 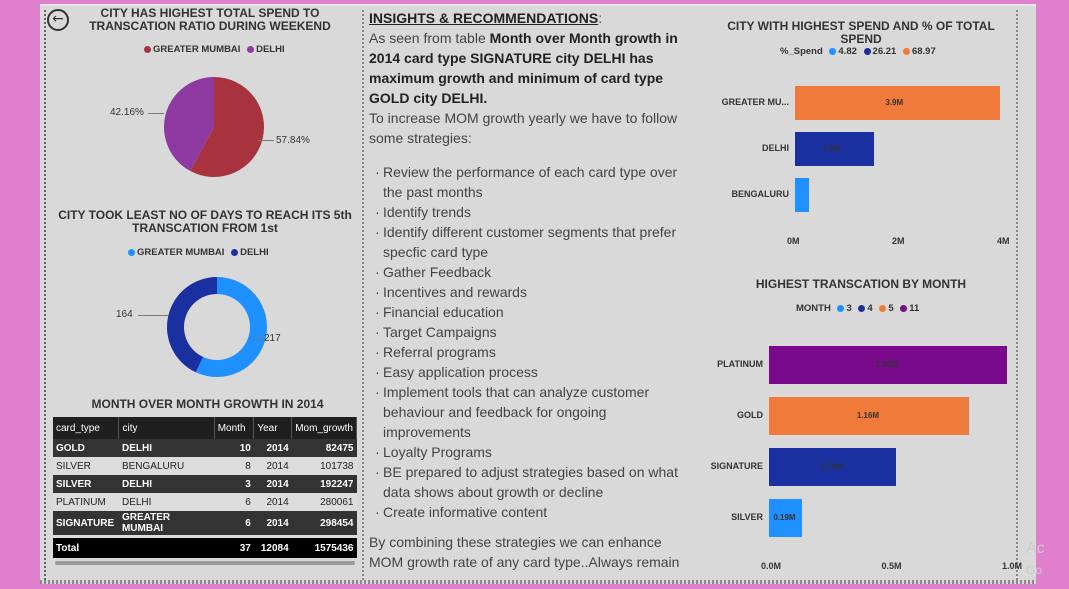 I want to click on col-header-city: city, so click(x=166, y=428).